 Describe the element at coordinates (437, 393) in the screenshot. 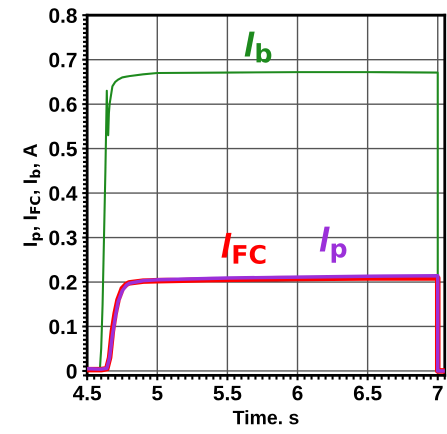

I see `x-tick-label: 7` at that location.